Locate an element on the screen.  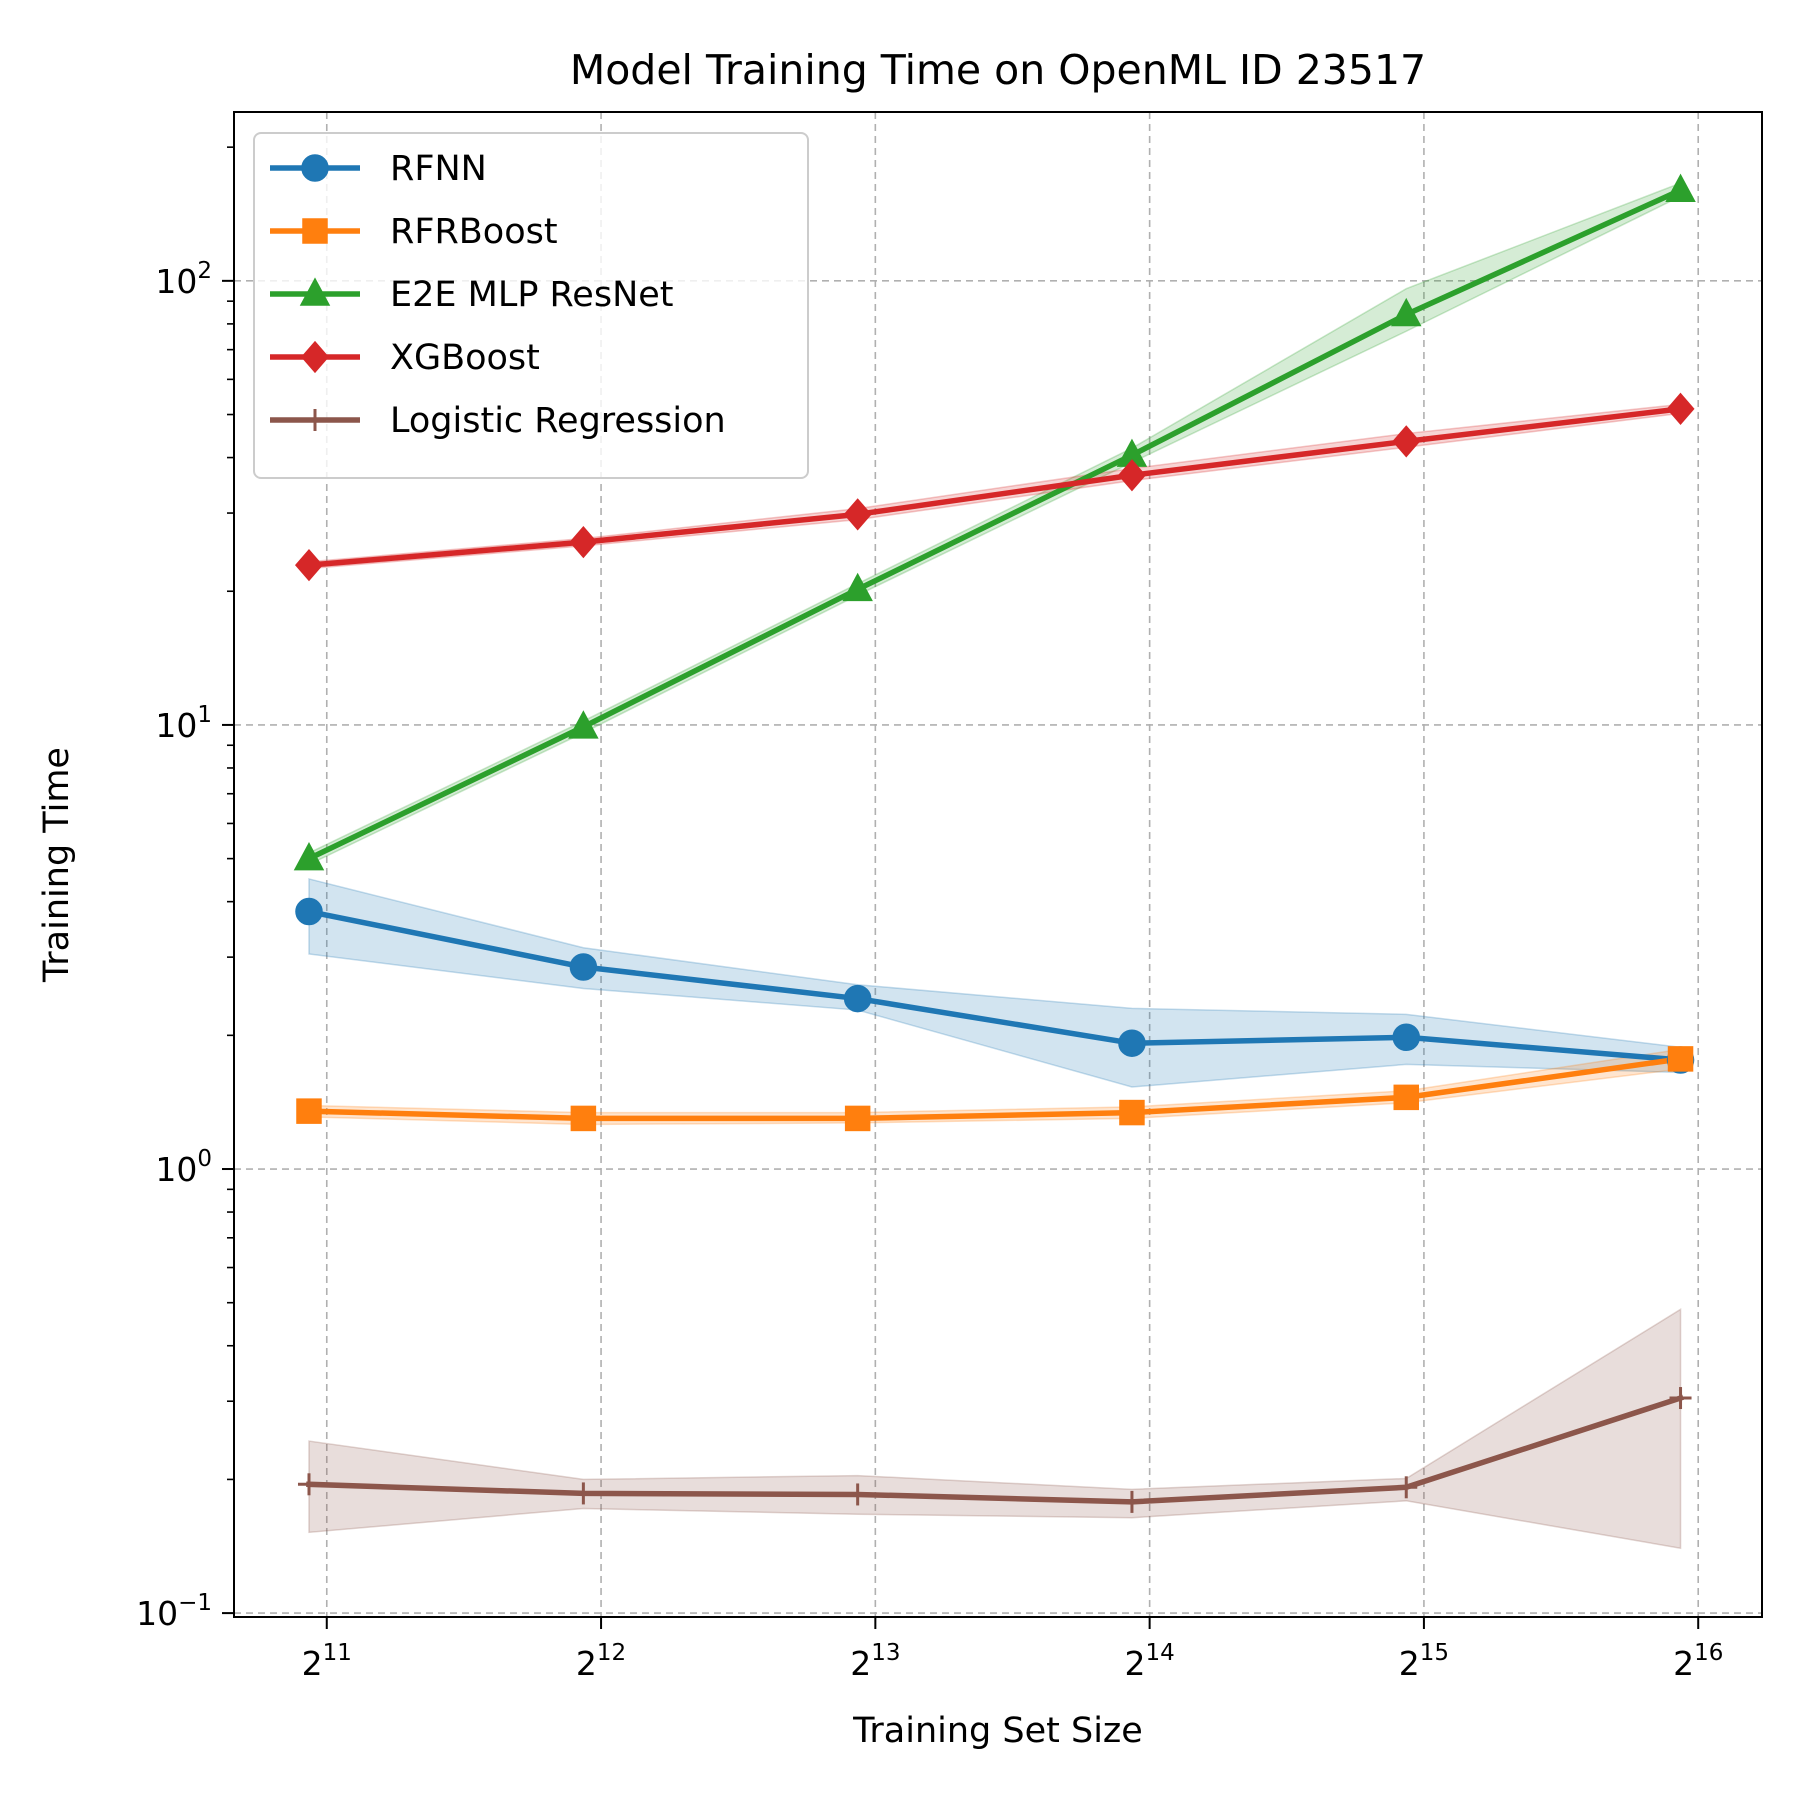
rfrboost-markers is located at coordinates (995, 1089).